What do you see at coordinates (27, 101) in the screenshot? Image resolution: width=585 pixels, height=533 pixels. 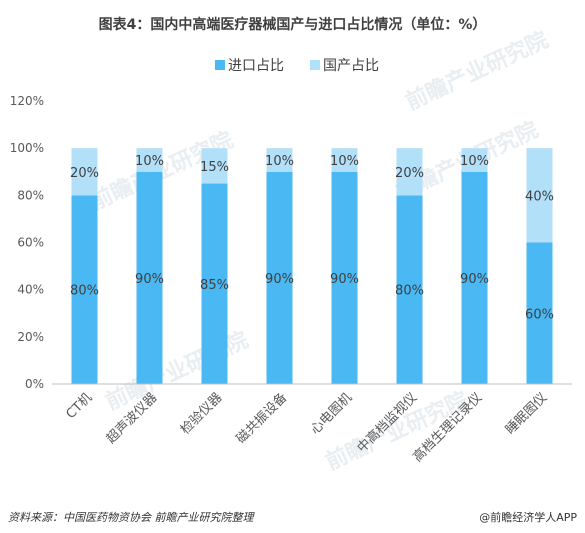 I see `y-tick-label: 120%` at bounding box center [27, 101].